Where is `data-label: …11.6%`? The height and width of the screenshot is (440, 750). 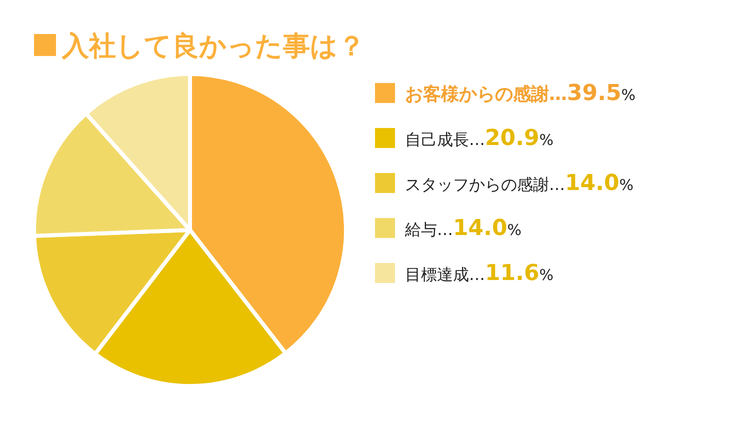
data-label: …11.6% is located at coordinates (511, 273).